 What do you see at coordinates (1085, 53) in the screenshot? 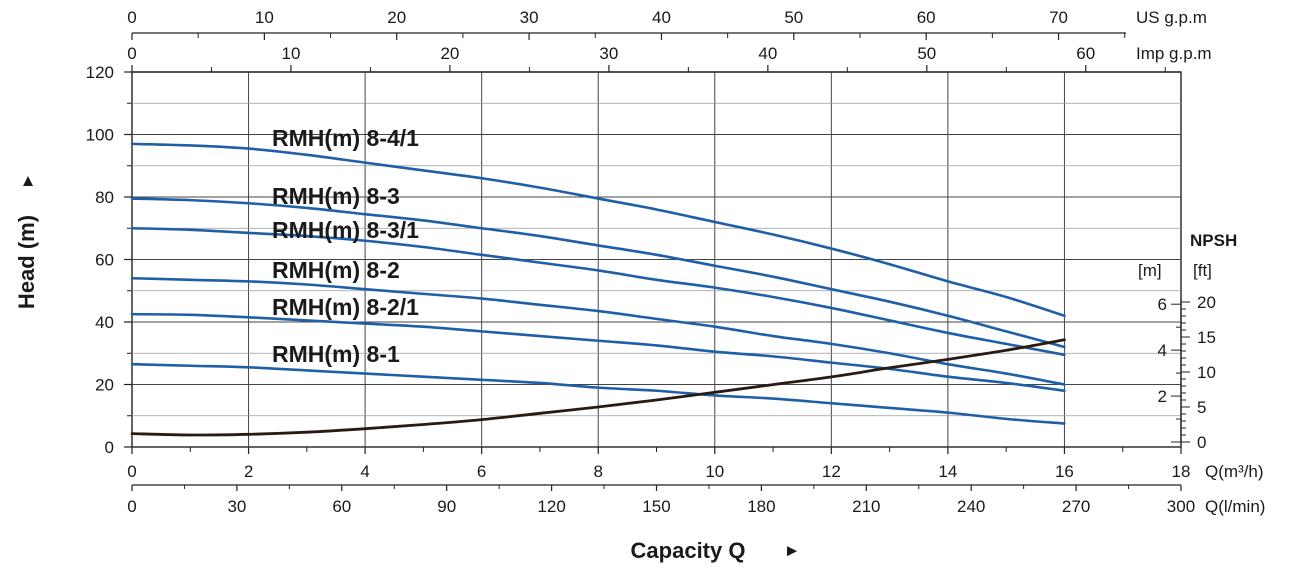
I see `imp-gpm-tick-label: 60` at bounding box center [1085, 53].